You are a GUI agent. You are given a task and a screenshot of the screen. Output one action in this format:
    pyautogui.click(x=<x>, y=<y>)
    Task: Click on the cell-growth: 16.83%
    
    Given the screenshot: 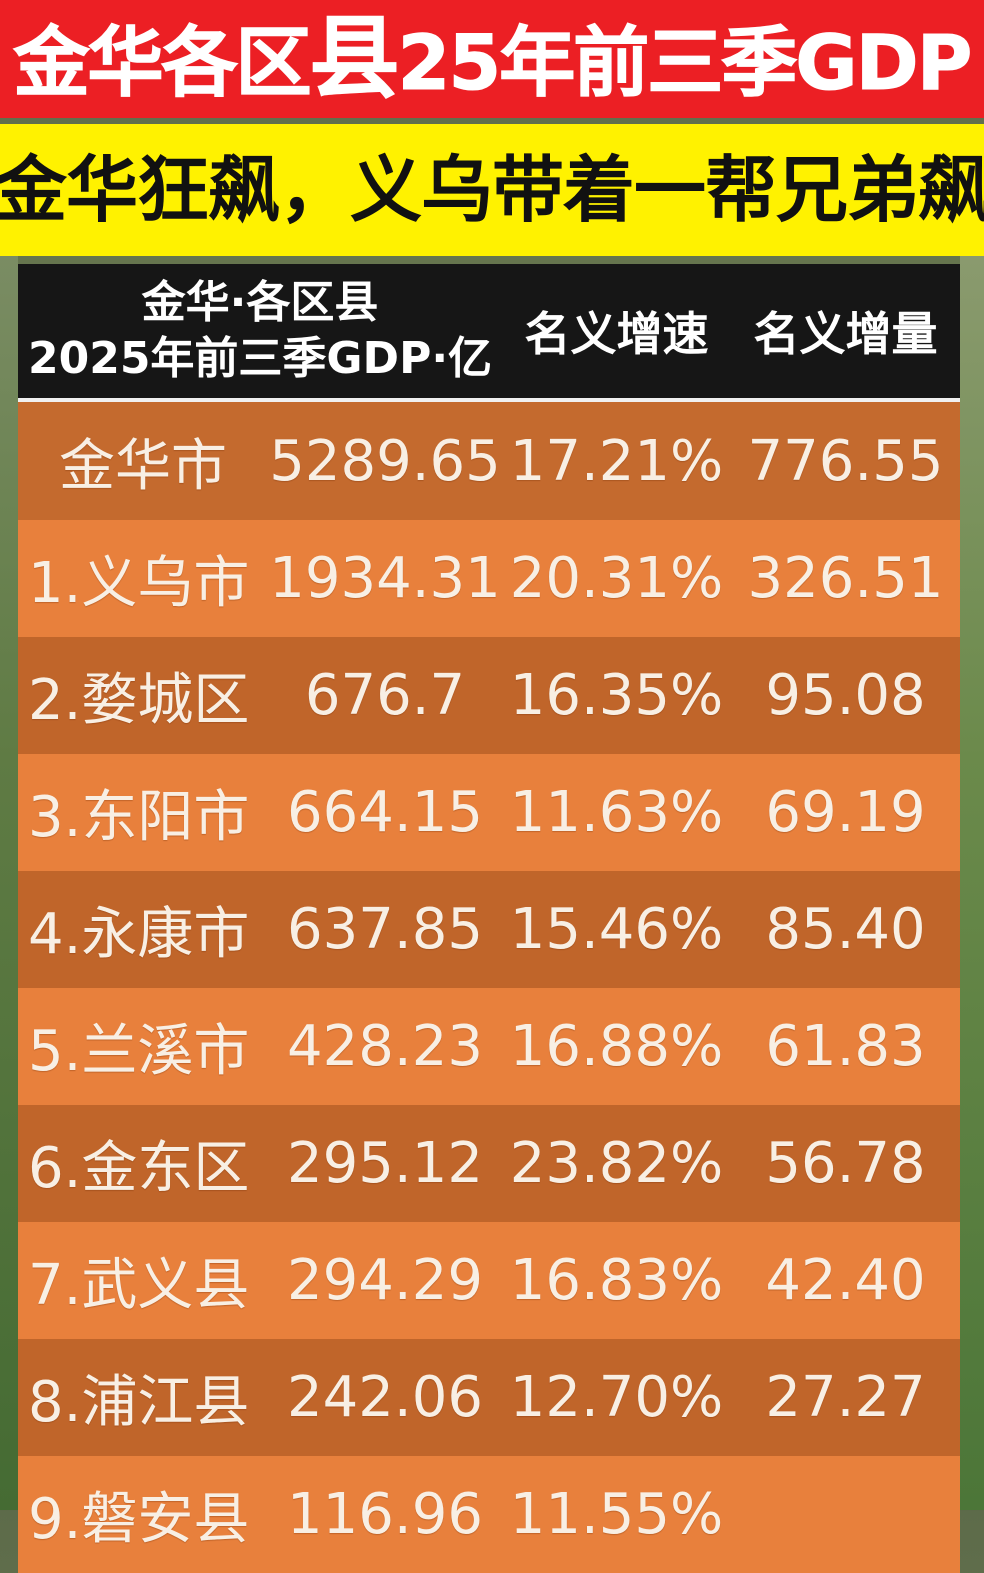 What is the action you would take?
    pyautogui.click(x=616, y=1280)
    